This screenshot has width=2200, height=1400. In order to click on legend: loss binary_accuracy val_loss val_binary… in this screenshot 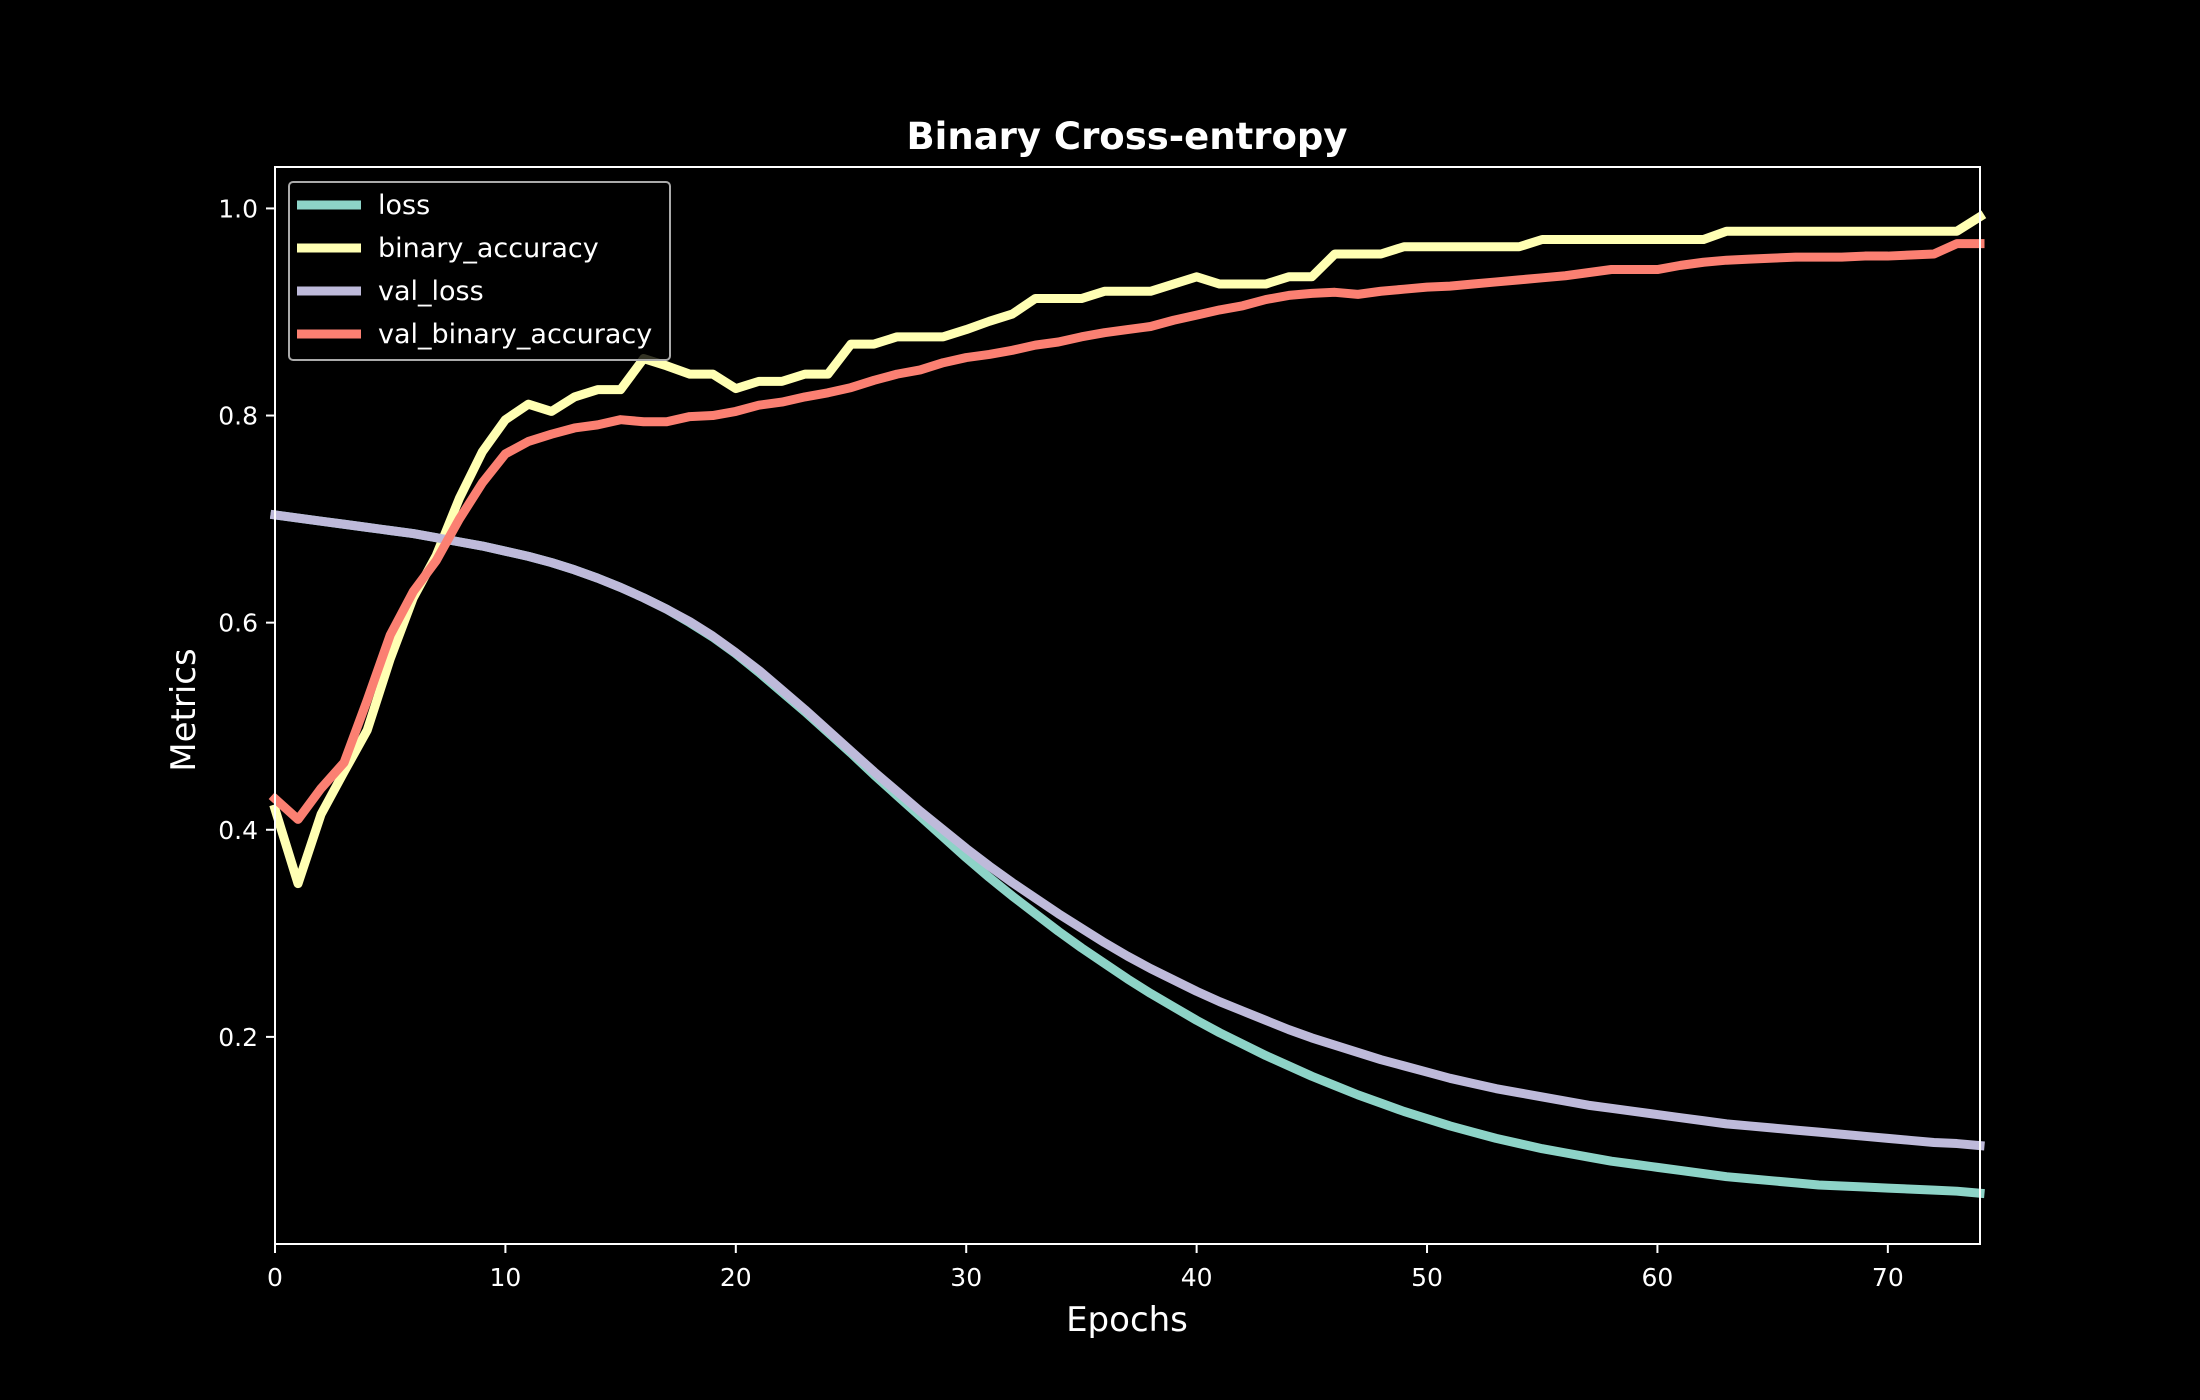, I will do `click(479, 271)`.